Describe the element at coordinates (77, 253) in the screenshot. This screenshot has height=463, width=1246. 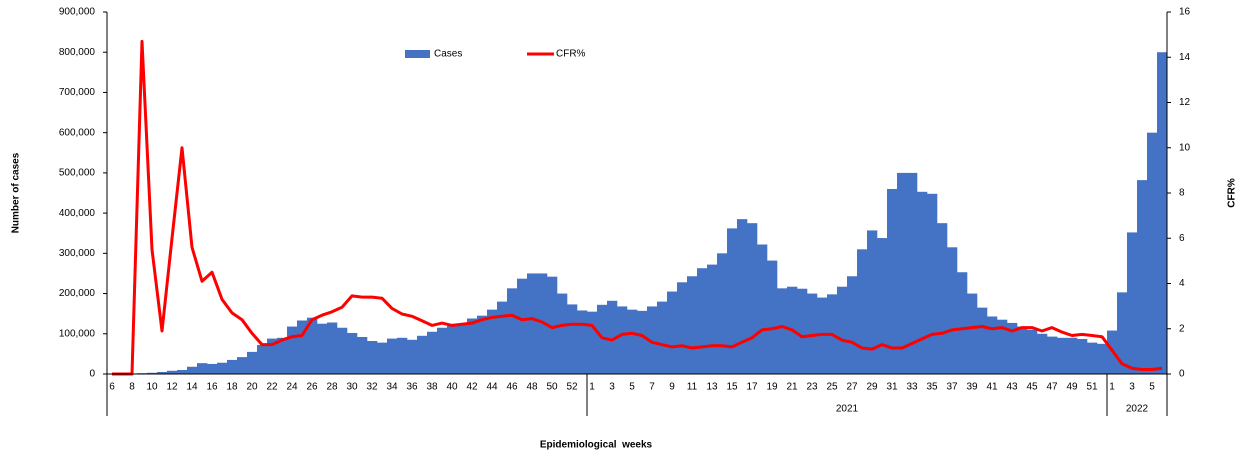
I see `y-tick-label: 300,000` at that location.